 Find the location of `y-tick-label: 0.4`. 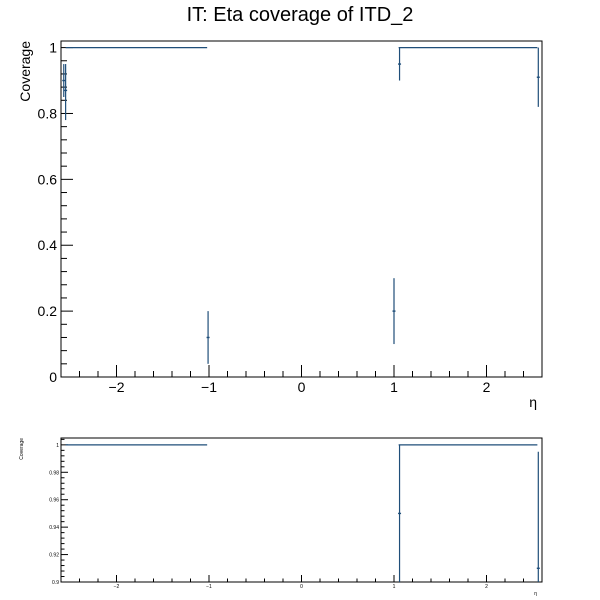

y-tick-label: 0.4 is located at coordinates (48, 245).